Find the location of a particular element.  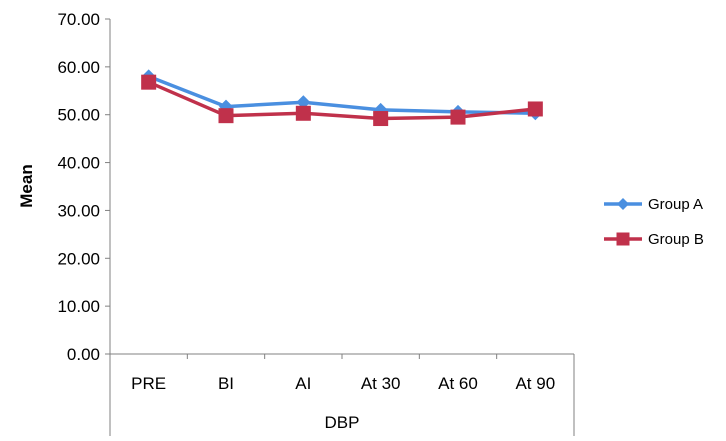

legend-item: Group A is located at coordinates (653, 204).